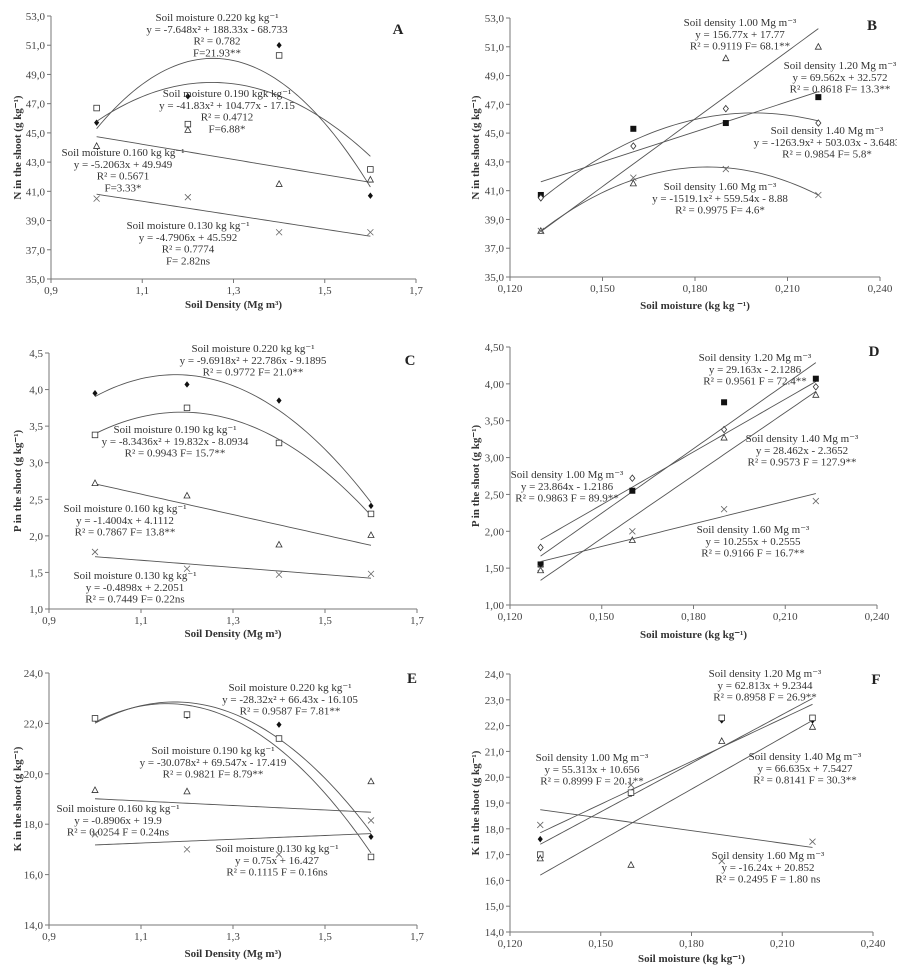 Image resolution: width=897 pixels, height=970 pixels. Describe the element at coordinates (695, 306) in the screenshot. I see `x-axis-label: Soil moisture (kg kg ⁻¹)` at that location.